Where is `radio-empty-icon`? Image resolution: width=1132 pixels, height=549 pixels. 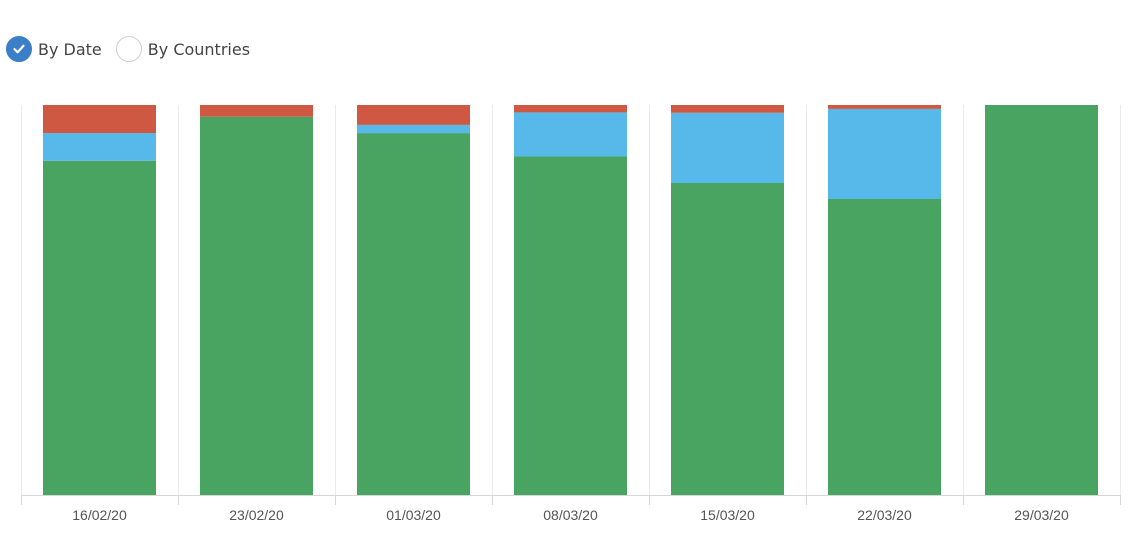
radio-empty-icon is located at coordinates (128, 49).